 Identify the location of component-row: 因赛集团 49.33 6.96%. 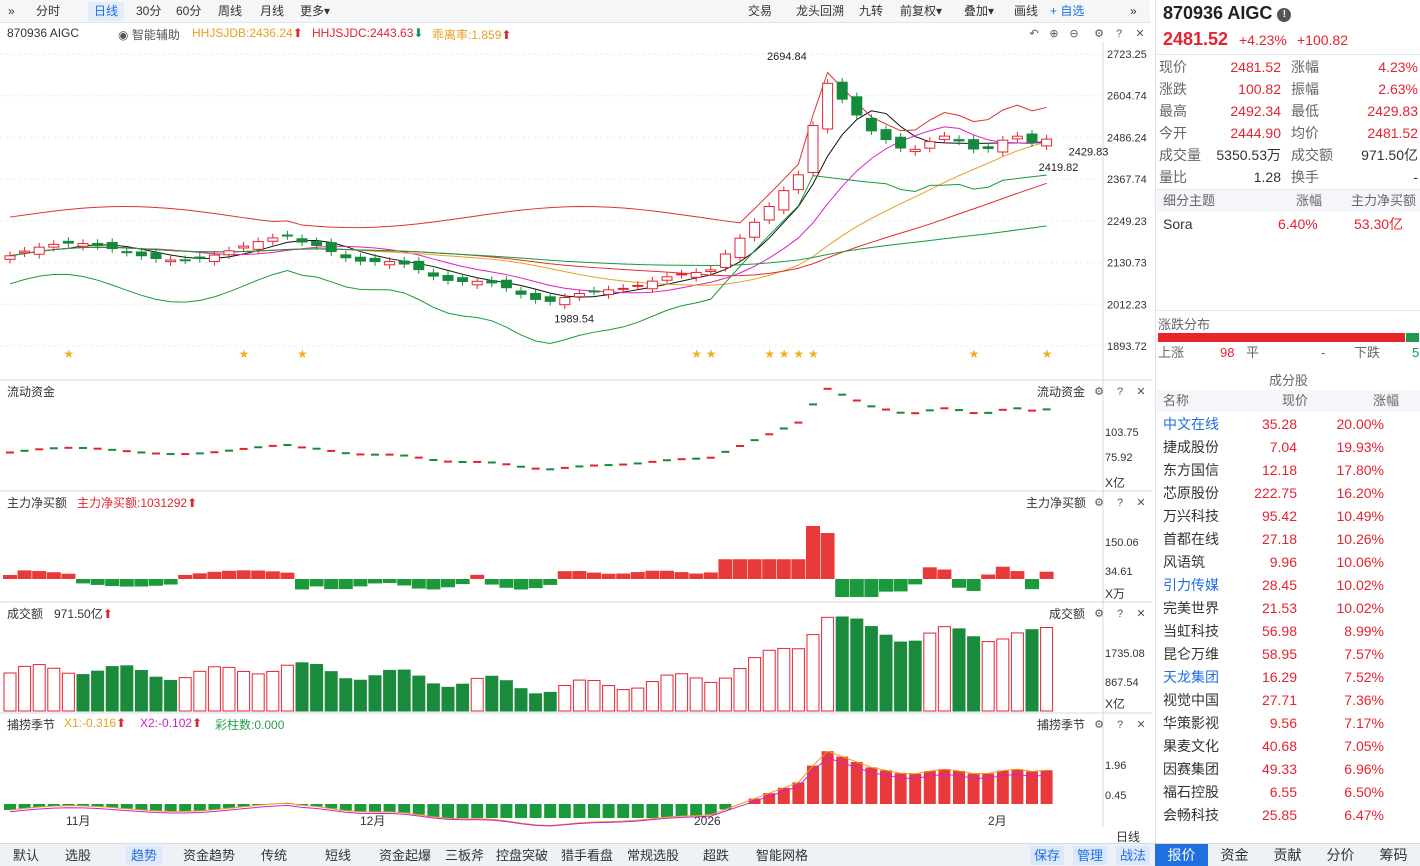
(1288, 769).